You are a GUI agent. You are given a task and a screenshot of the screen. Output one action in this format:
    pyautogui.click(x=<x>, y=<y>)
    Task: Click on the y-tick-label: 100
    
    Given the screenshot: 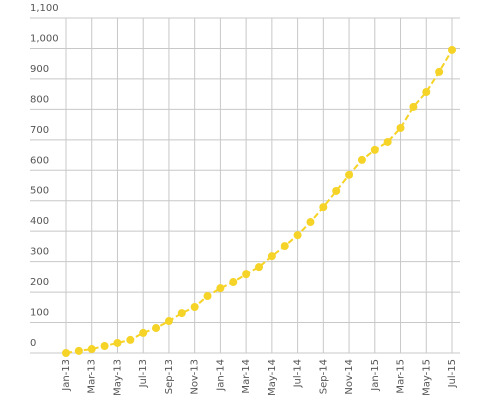 What is the action you would take?
    pyautogui.click(x=39, y=313)
    